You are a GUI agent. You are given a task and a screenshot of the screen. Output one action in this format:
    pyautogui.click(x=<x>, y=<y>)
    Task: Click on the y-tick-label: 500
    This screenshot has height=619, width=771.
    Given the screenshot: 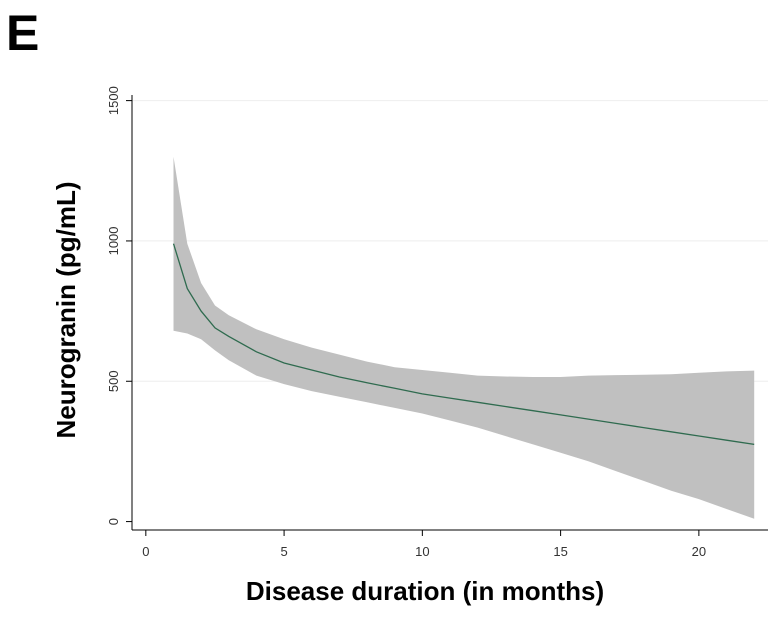 What is the action you would take?
    pyautogui.click(x=113, y=381)
    